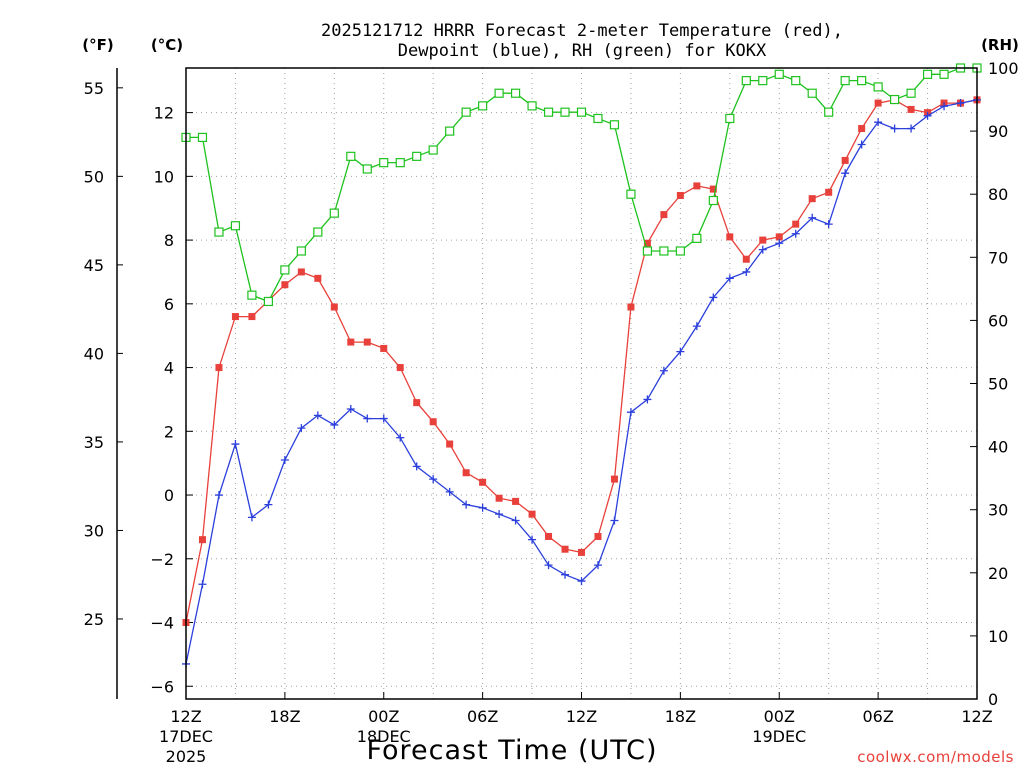 The width and height of the screenshot is (1024, 768). Describe the element at coordinates (94, 88) in the screenshot. I see `fahrenheit-tick-label: 55` at that location.